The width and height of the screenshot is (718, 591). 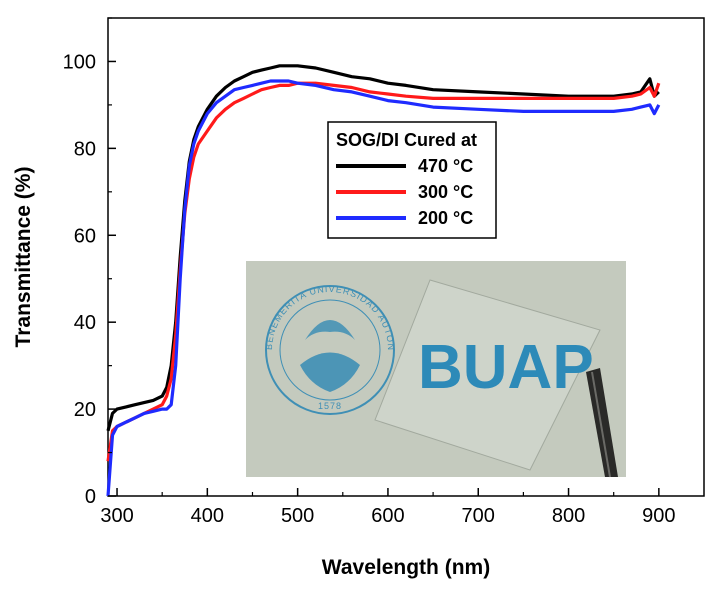 What do you see at coordinates (658, 516) in the screenshot?
I see `x-tick-label: 900` at bounding box center [658, 516].